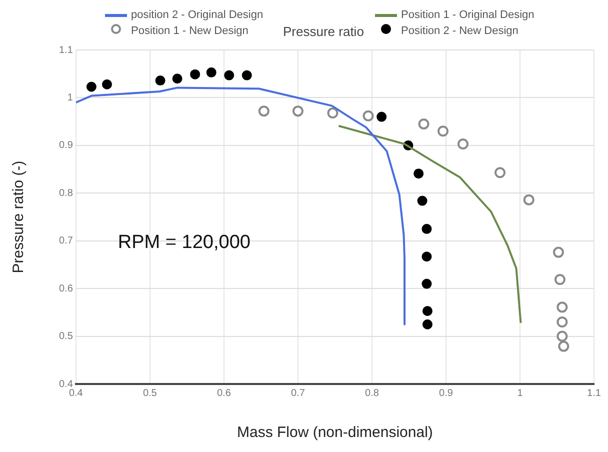 The width and height of the screenshot is (608, 452). What do you see at coordinates (66, 241) in the screenshot?
I see `y-tick-label: 0.7` at bounding box center [66, 241].